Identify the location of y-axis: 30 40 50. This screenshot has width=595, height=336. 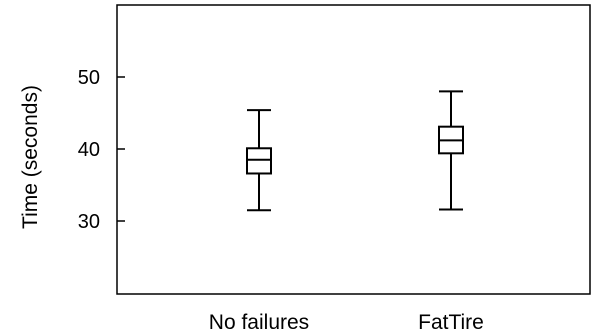
(101, 150).